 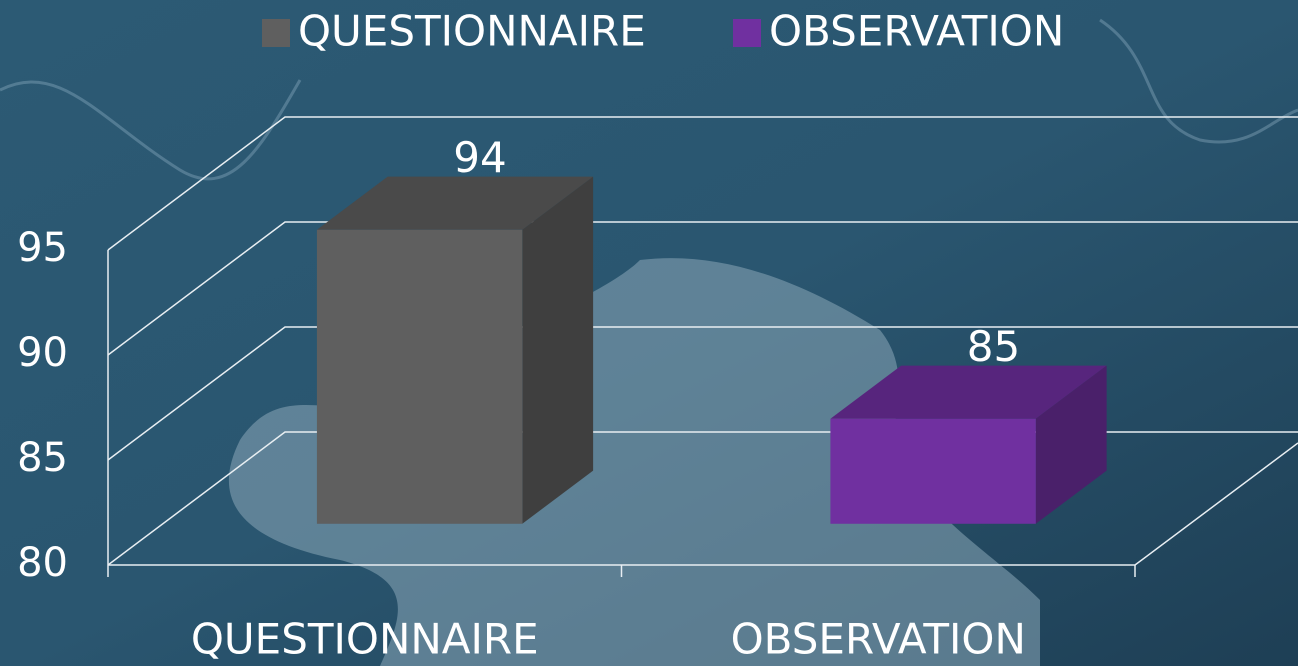 I want to click on y-tick-label: 85, so click(x=42, y=458).